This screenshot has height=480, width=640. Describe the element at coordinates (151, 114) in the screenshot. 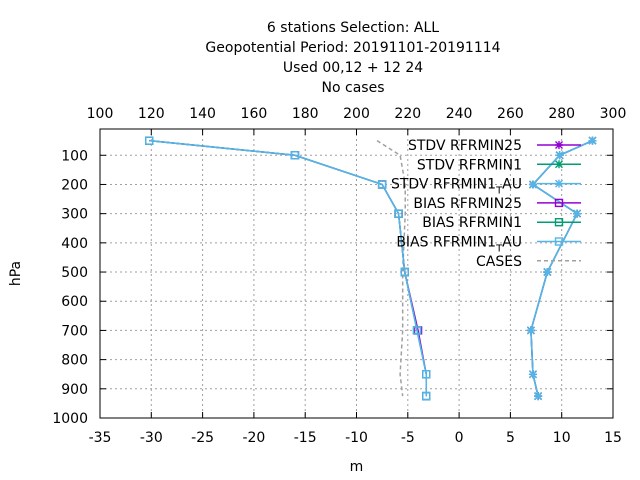

I see `x2-tick-label: 120` at that location.